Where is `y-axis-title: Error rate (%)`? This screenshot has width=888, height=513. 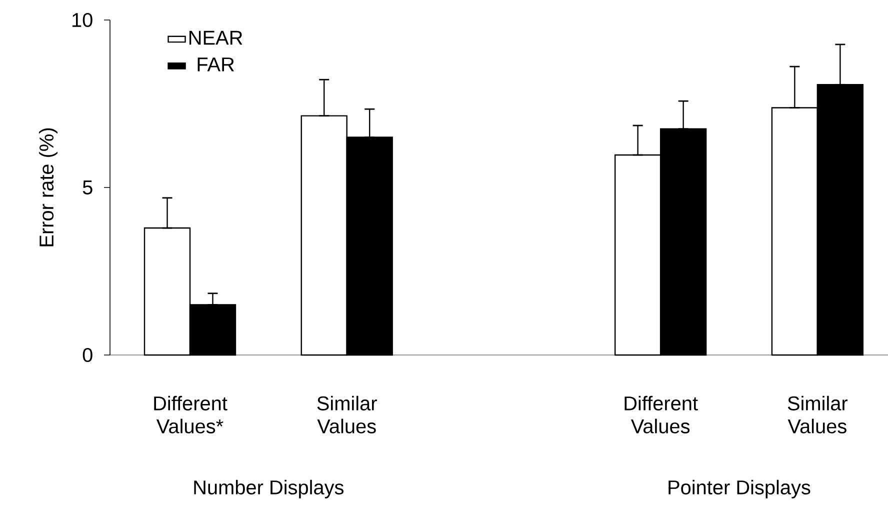 y-axis-title: Error rate (%) is located at coordinates (48, 187).